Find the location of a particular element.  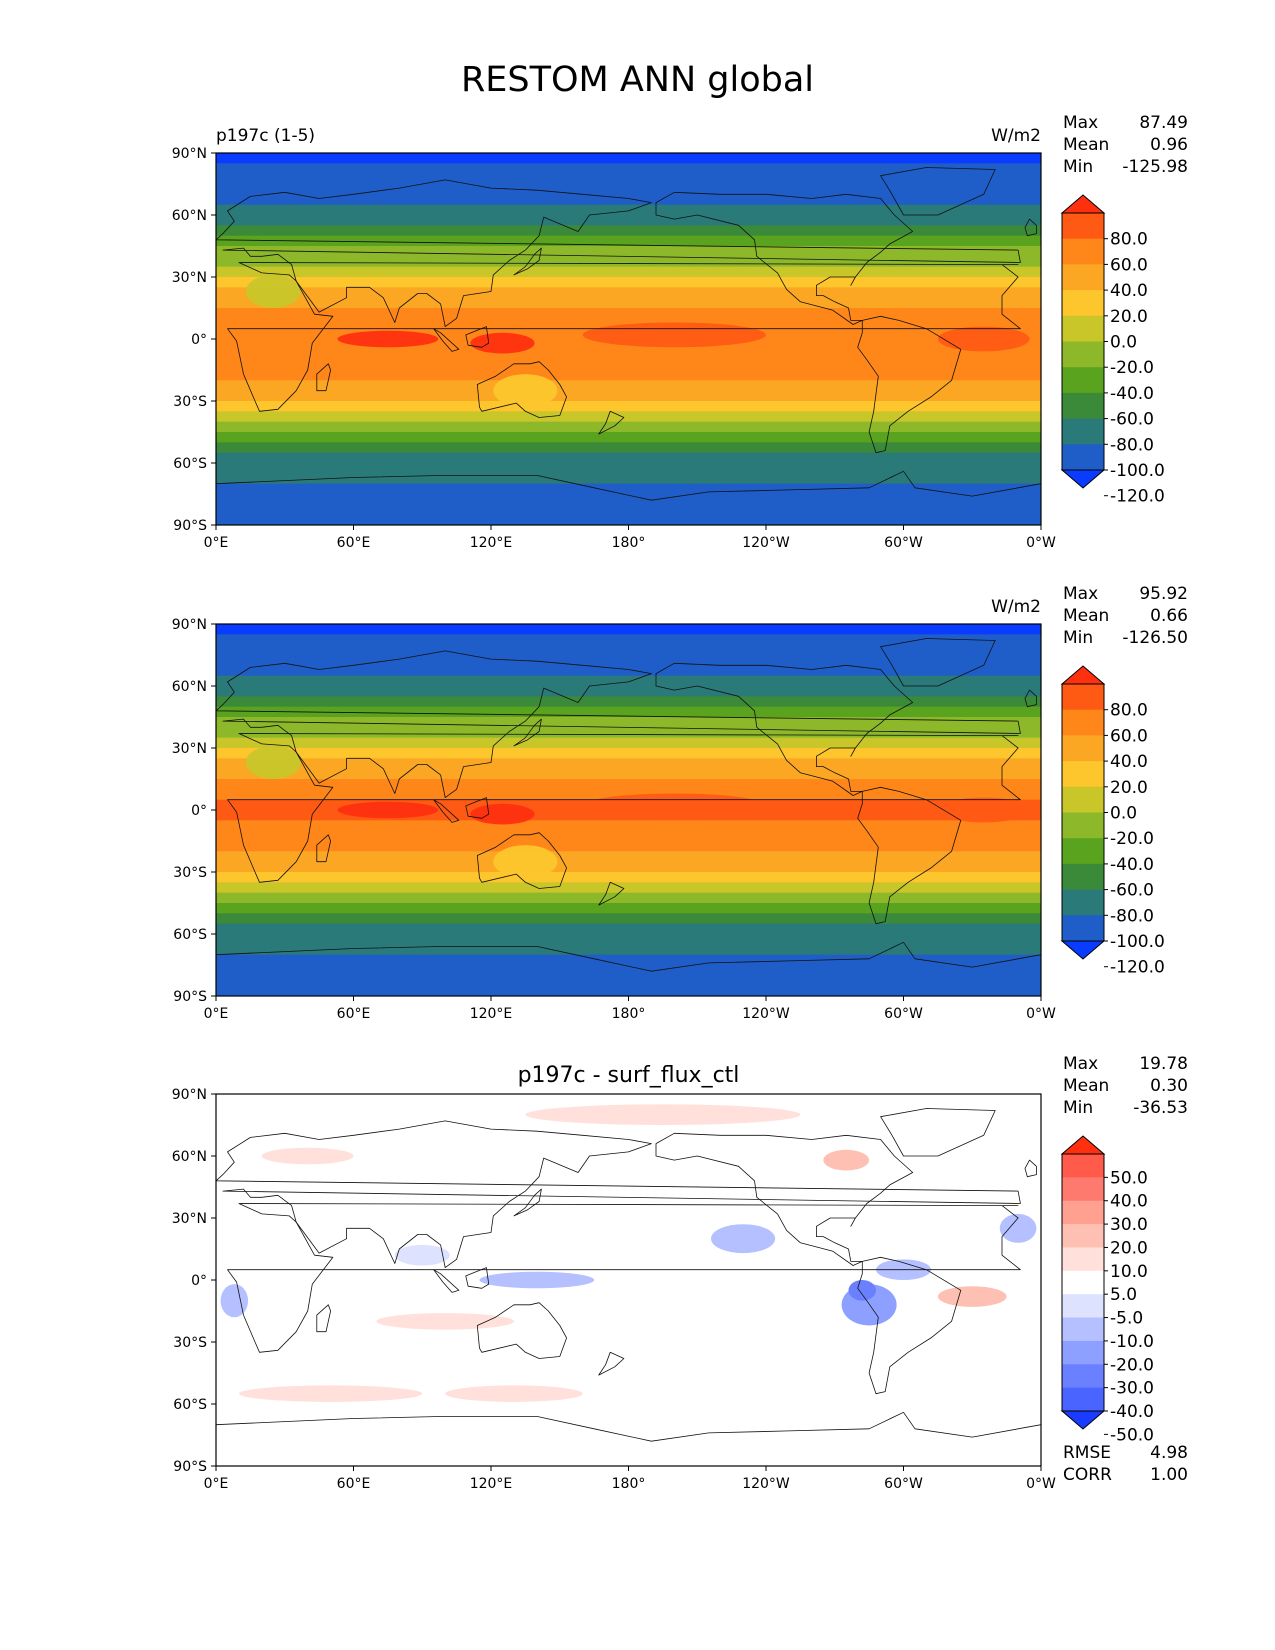

colorbar-tick-label: 80.0 is located at coordinates (1129, 240).